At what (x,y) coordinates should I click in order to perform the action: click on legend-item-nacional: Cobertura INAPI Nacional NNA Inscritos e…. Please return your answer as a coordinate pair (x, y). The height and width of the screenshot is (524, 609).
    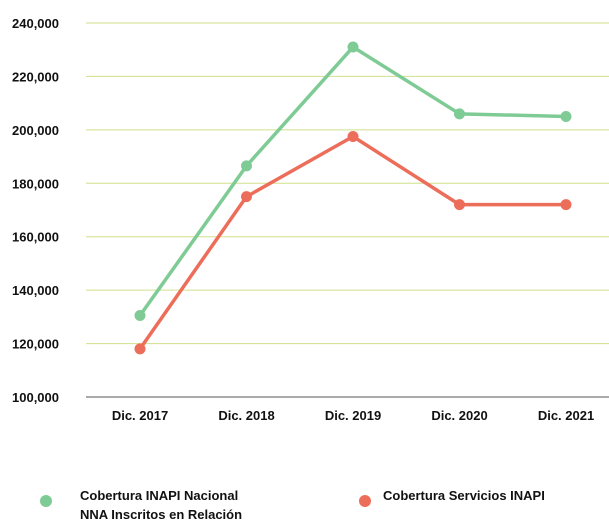
    Looking at the image, I should click on (141, 505).